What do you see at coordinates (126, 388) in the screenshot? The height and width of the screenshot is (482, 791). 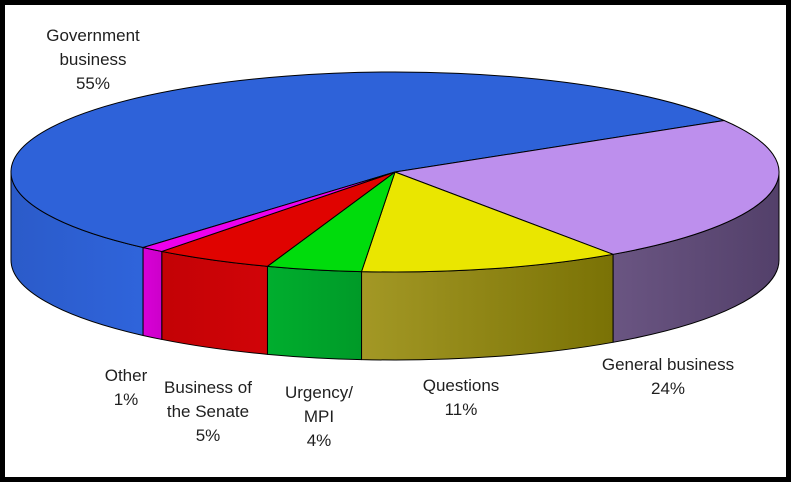 I see `label-other: Other 1%` at bounding box center [126, 388].